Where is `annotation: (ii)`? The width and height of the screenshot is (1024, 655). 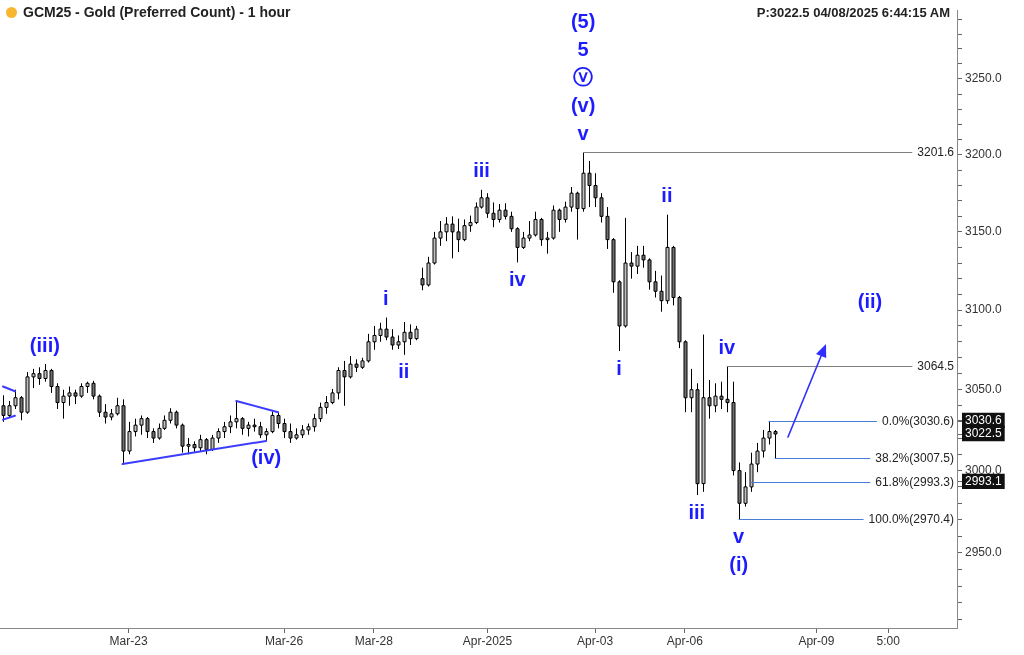
annotation: (ii) is located at coordinates (870, 300).